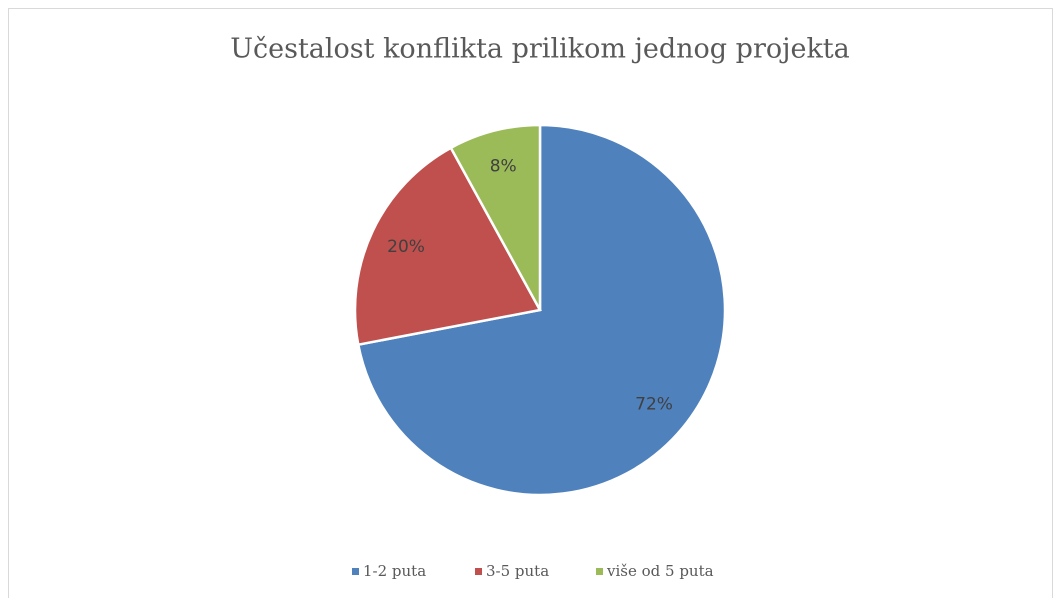 This screenshot has height=598, width=1060. I want to click on data-label: 20%, so click(406, 247).